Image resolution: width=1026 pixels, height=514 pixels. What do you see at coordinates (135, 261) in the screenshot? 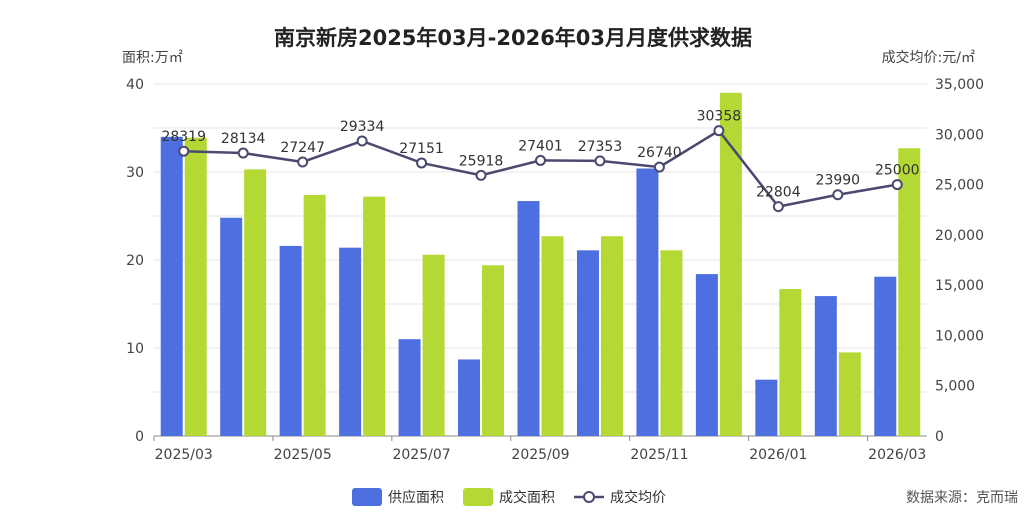
I see `y-left-tick-label: 20` at bounding box center [135, 261].